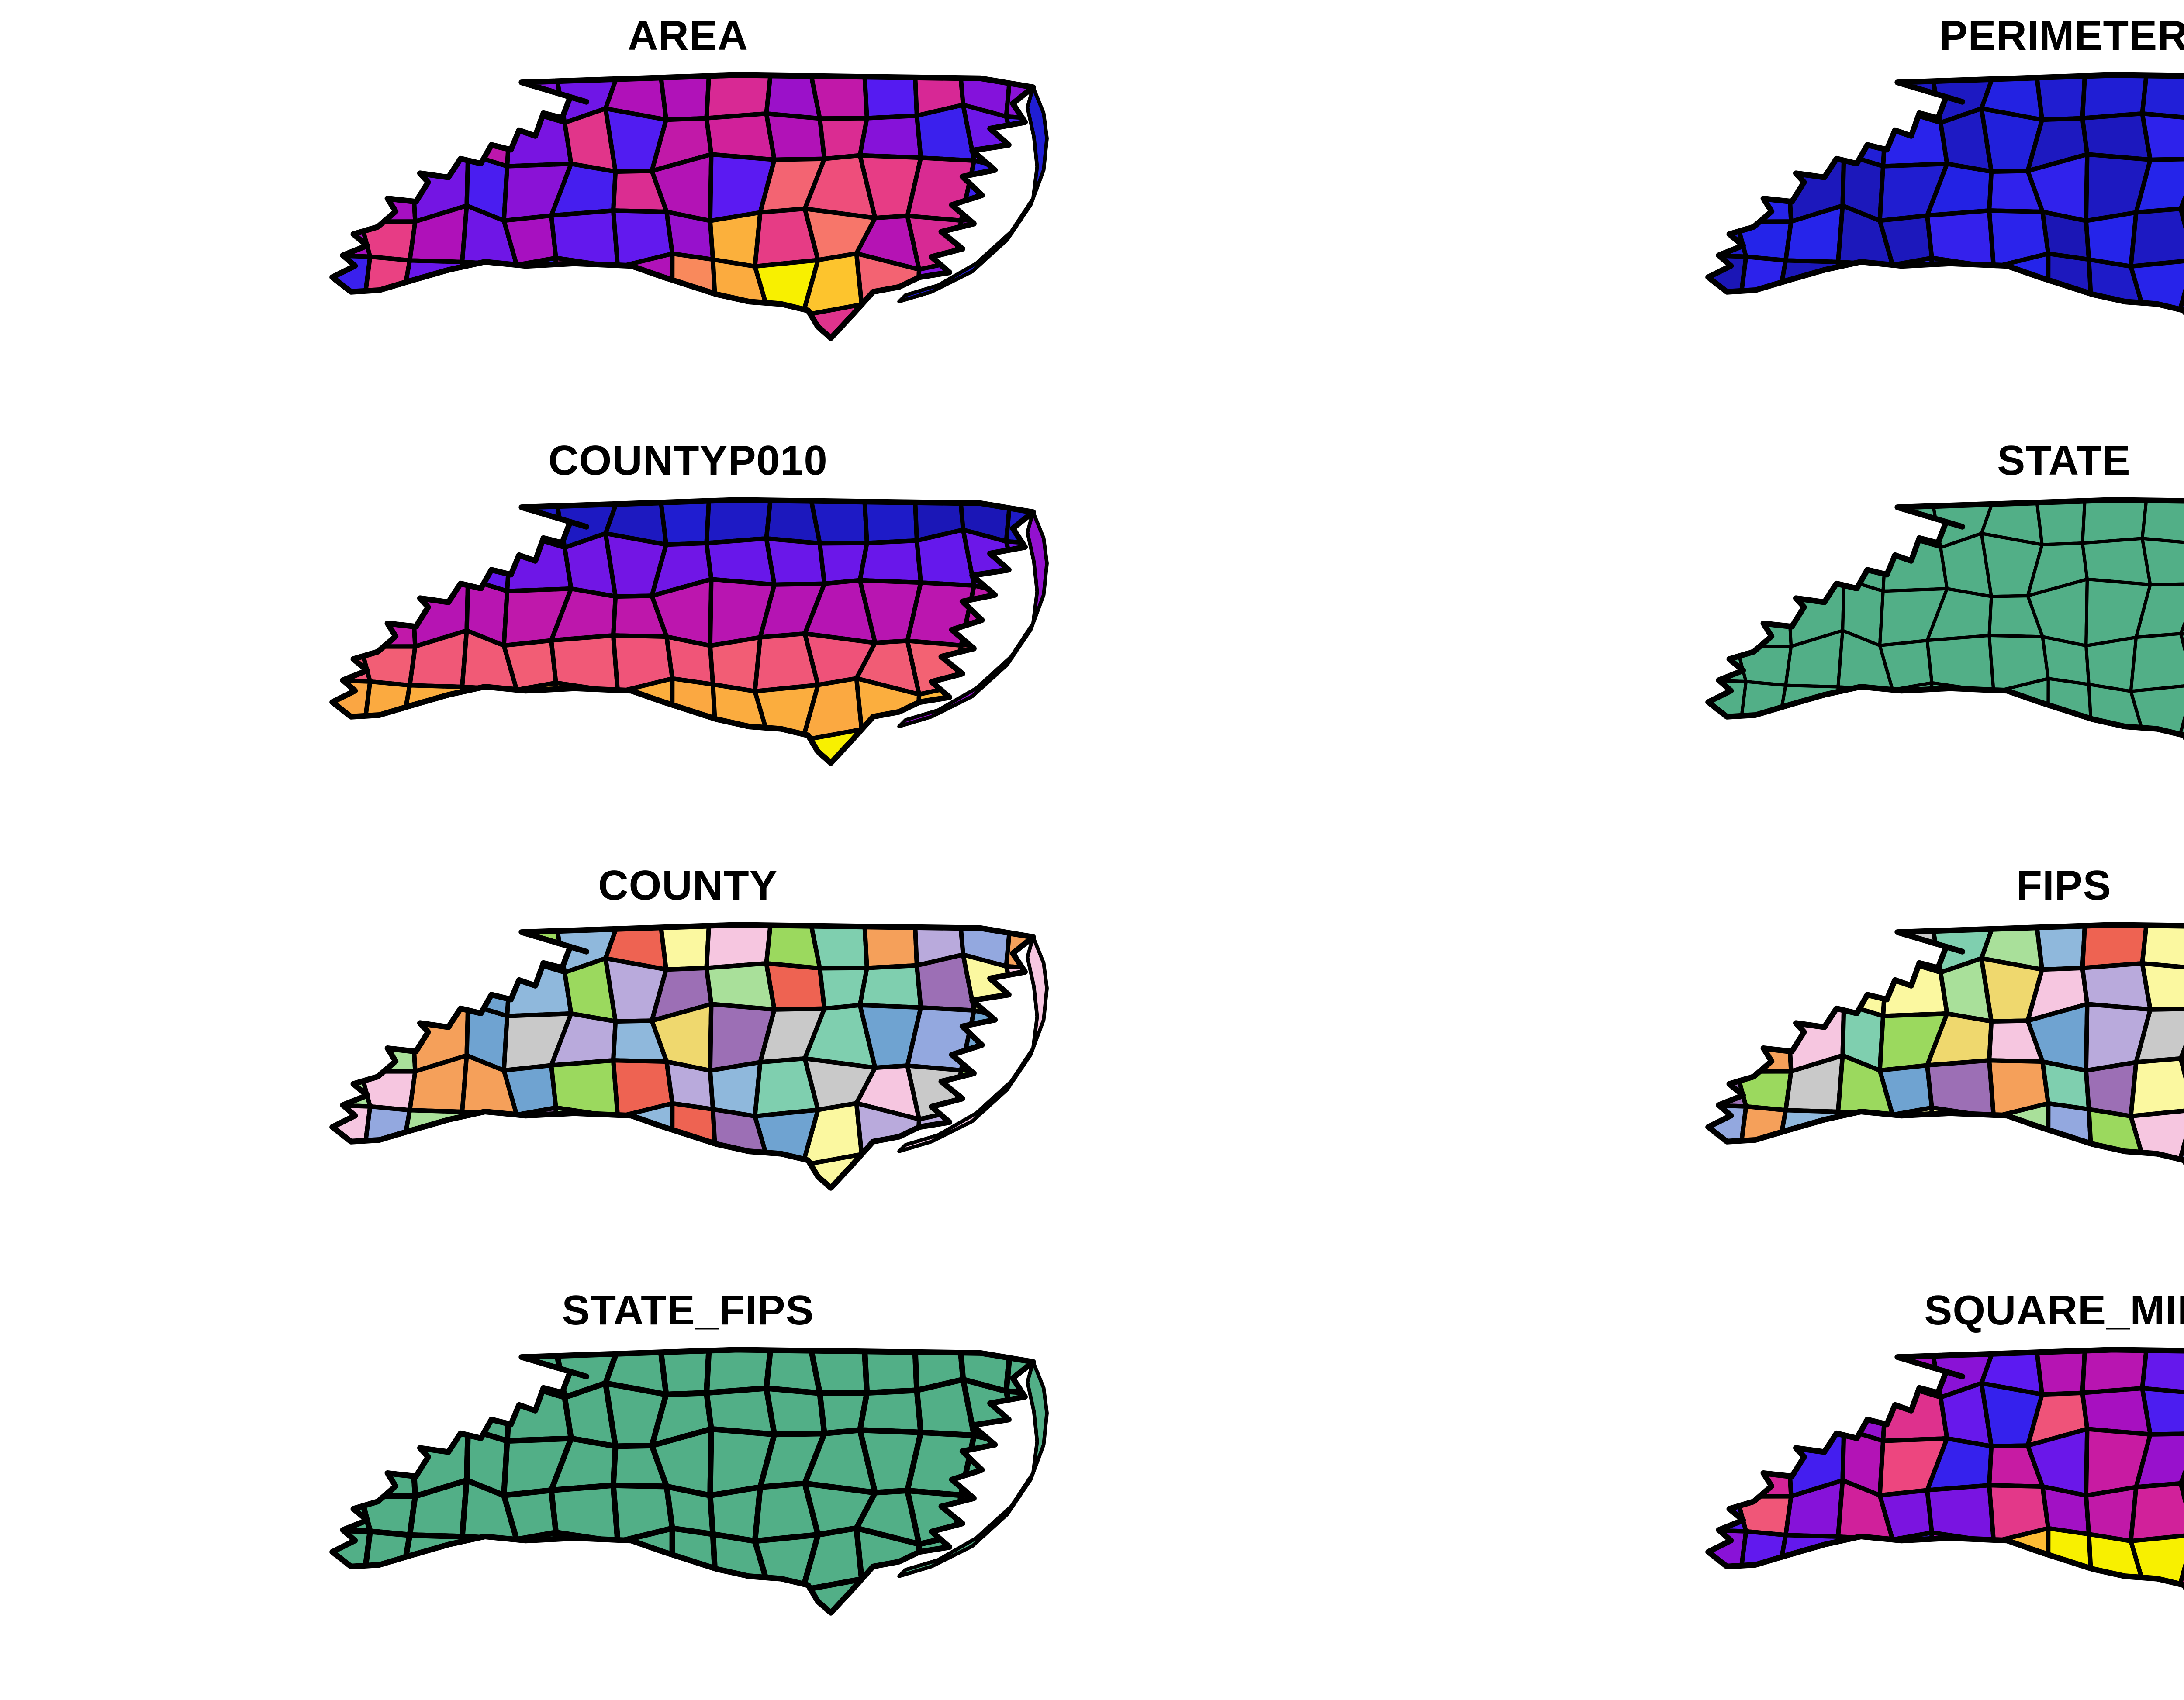 This screenshot has width=2184, height=1700. I want to click on panel-title: PERIMETER, so click(2061, 35).